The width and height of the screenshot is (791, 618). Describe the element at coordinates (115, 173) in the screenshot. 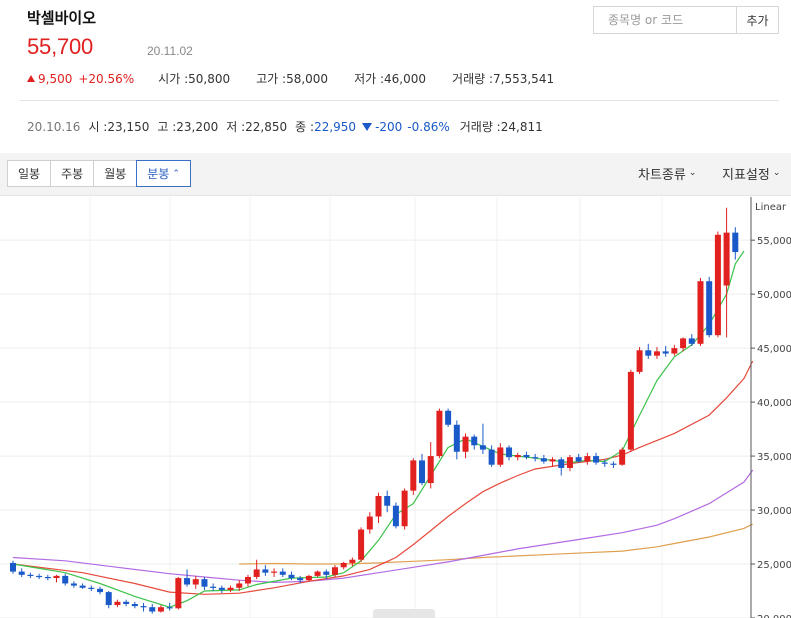

I see `tab-monthly: 월봉` at that location.